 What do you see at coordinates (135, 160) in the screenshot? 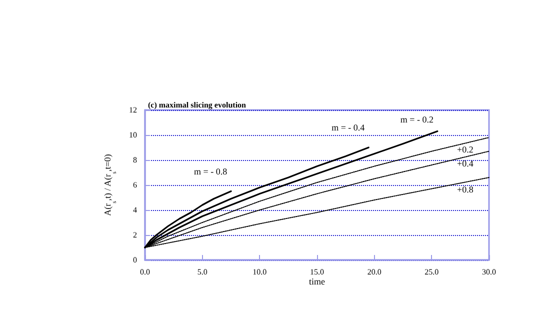
I see `y-tick-label: 8` at bounding box center [135, 160].